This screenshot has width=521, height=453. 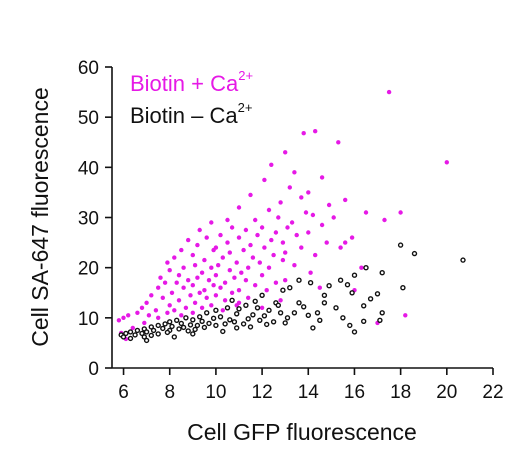 What do you see at coordinates (492, 392) in the screenshot?
I see `x-tick-label: 22` at bounding box center [492, 392].